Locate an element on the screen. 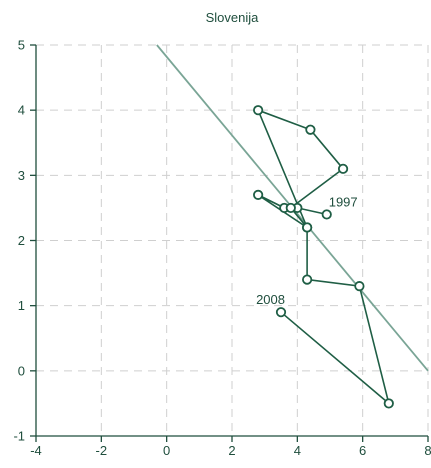 The height and width of the screenshot is (468, 431). y-tick-label: 4 is located at coordinates (21, 110).